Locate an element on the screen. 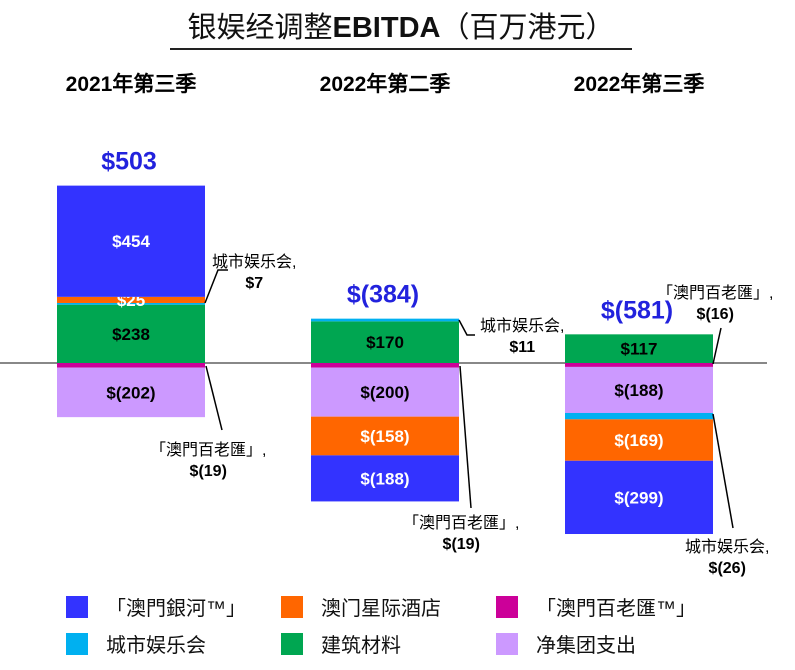 This screenshot has width=795, height=670. legend-item: 「澳門百老匯™」 is located at coordinates (596, 606).